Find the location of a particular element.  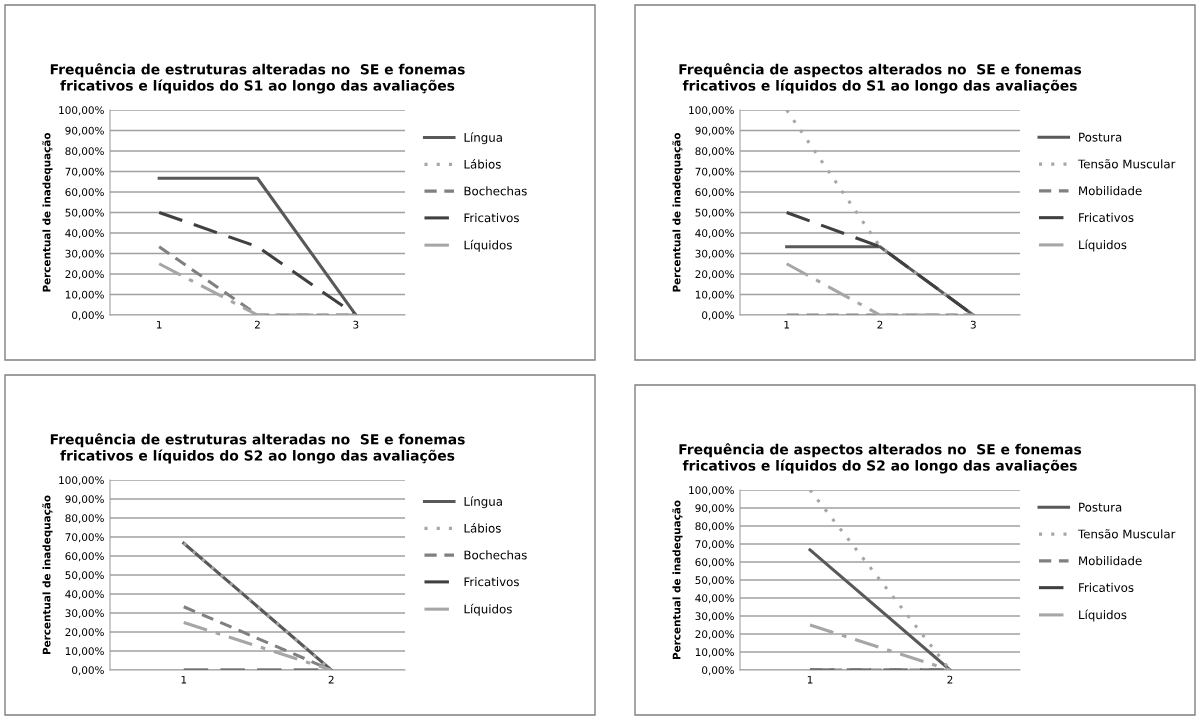

chart-title: Frequência de estruturas alteradas no SE e fonemas fricativos e líquidos do S1 ao longo das avaliações is located at coordinates (257, 78).